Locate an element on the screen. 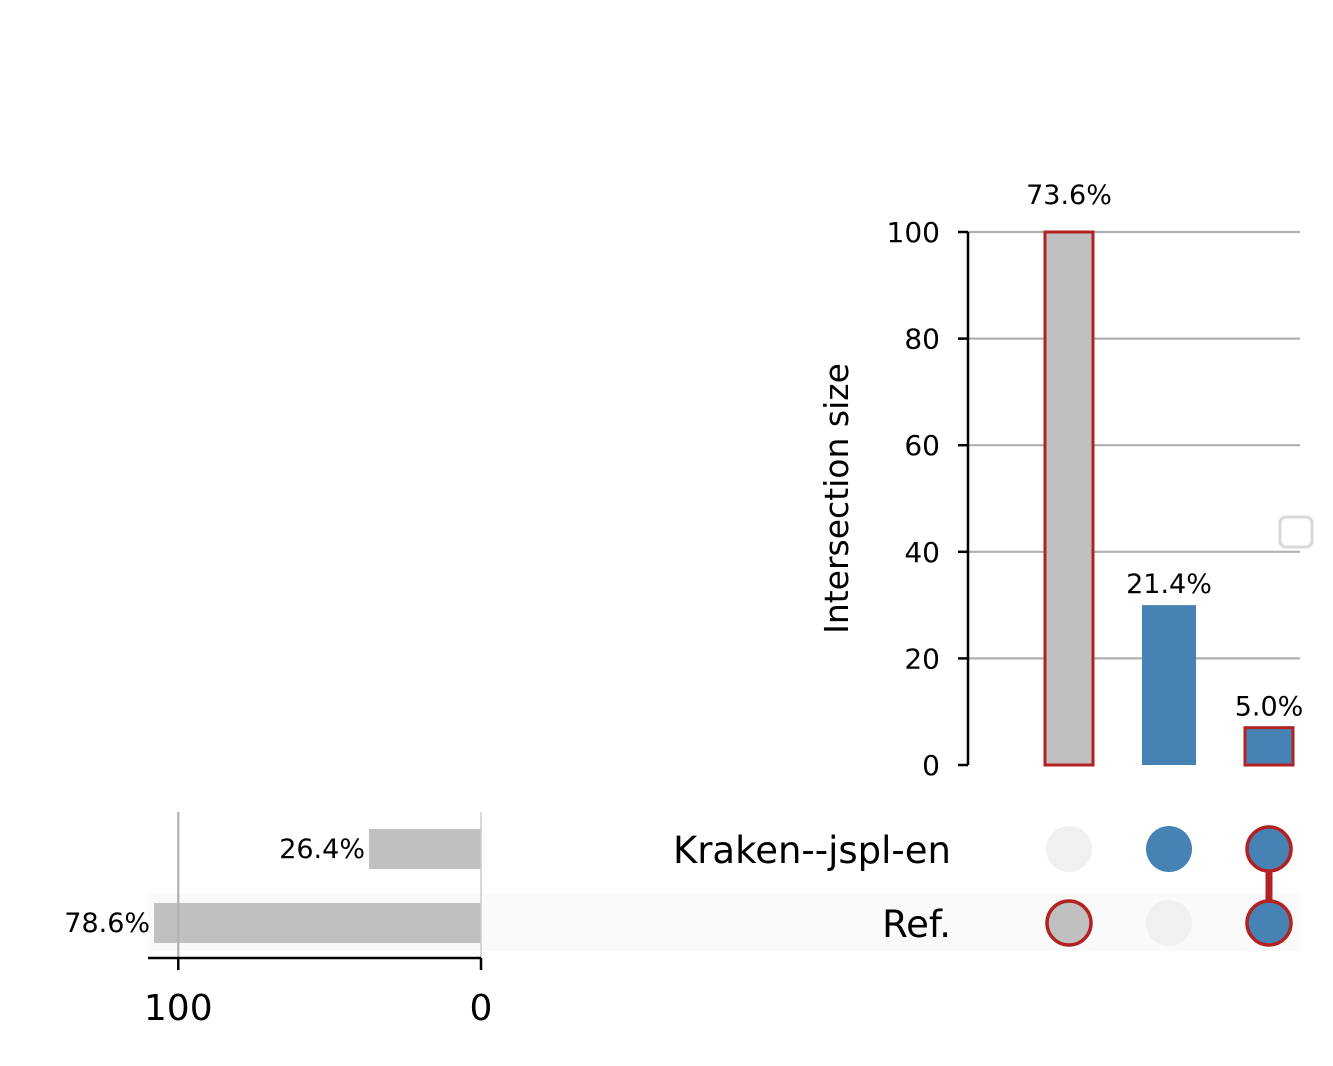 The image size is (1333, 1066). intersection-bar-labels: 73.6% 21.4% 5.0% is located at coordinates (1164, 451).